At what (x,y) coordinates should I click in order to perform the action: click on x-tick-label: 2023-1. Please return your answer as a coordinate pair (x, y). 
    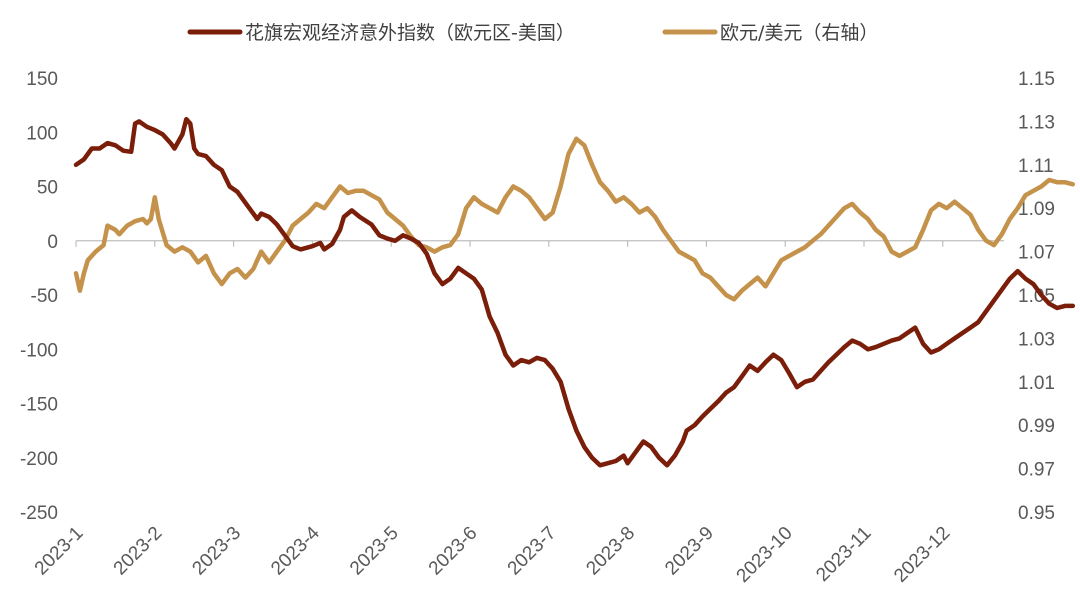
    Looking at the image, I should click on (59, 551).